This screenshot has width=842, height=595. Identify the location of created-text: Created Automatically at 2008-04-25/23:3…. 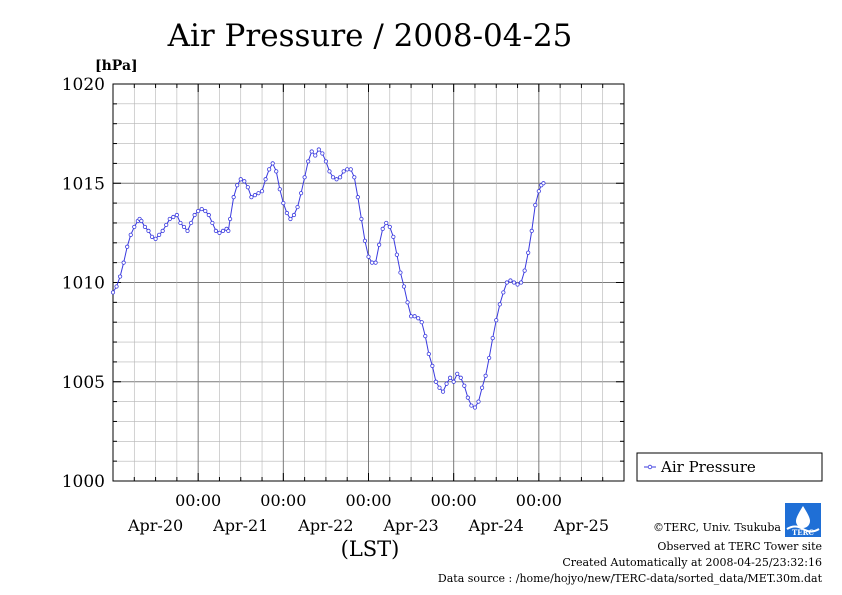
(692, 562).